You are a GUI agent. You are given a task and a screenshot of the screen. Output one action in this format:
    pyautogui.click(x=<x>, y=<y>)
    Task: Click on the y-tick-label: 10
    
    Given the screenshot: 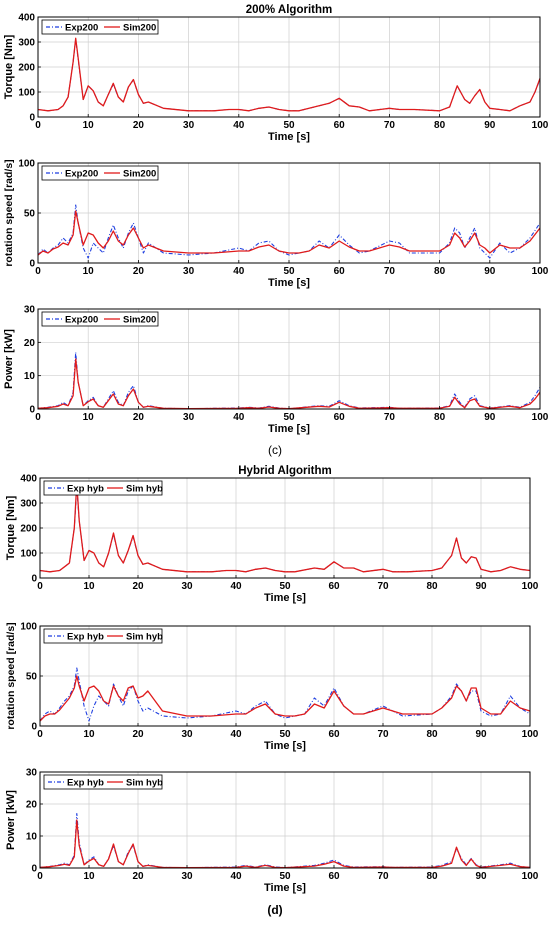 What is the action you would take?
    pyautogui.click(x=32, y=837)
    